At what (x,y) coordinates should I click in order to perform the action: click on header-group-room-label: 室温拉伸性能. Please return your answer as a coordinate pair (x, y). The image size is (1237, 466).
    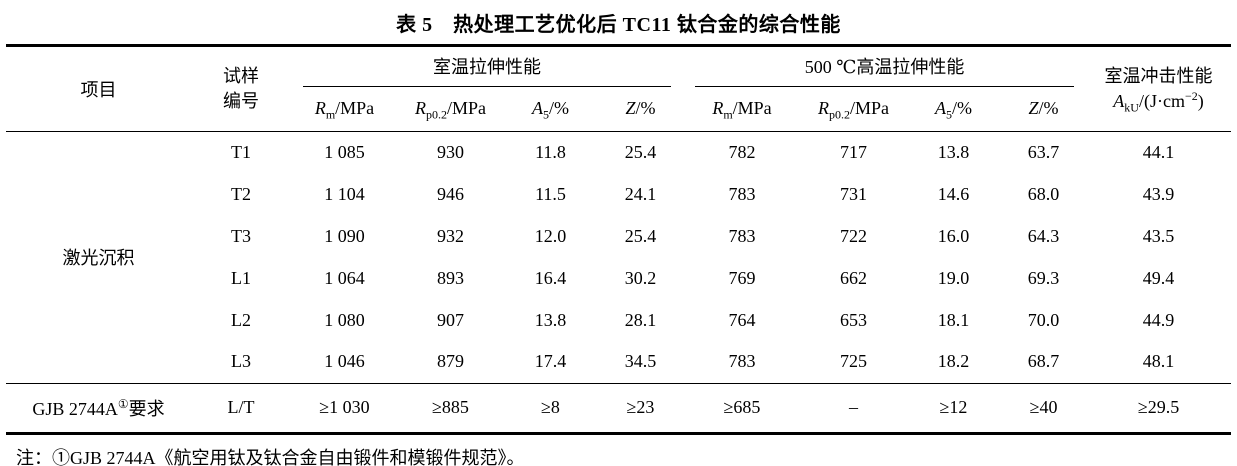
    Looking at the image, I should click on (487, 67).